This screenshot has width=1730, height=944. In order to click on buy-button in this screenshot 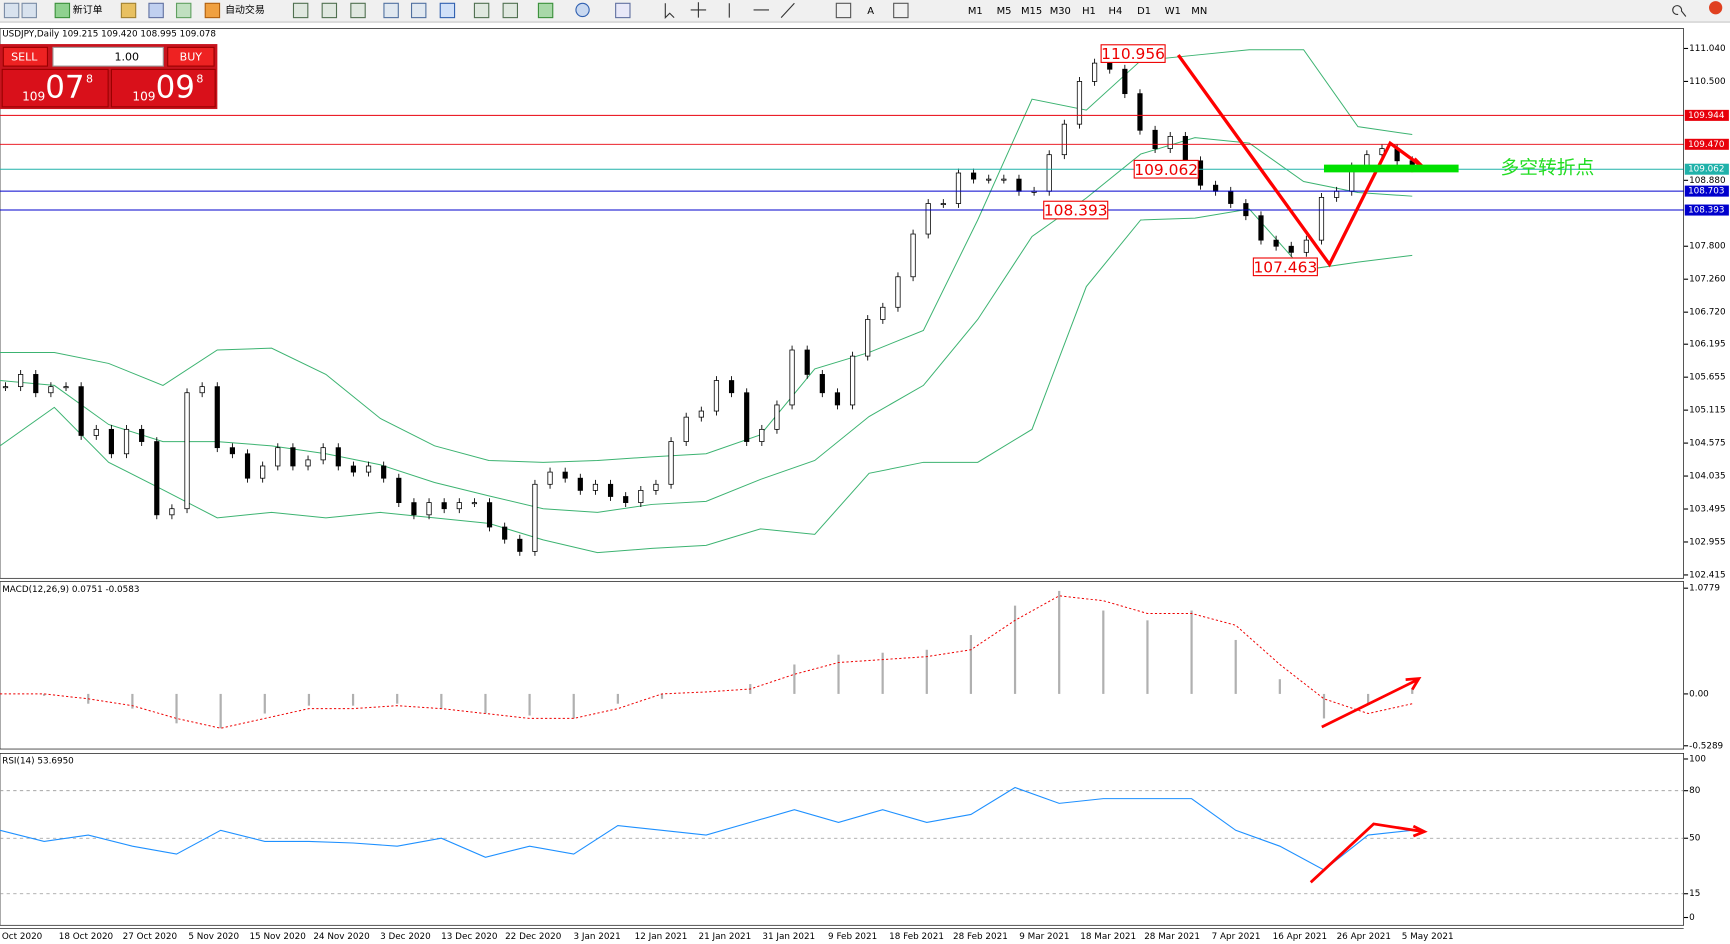, I will do `click(191, 56)`.